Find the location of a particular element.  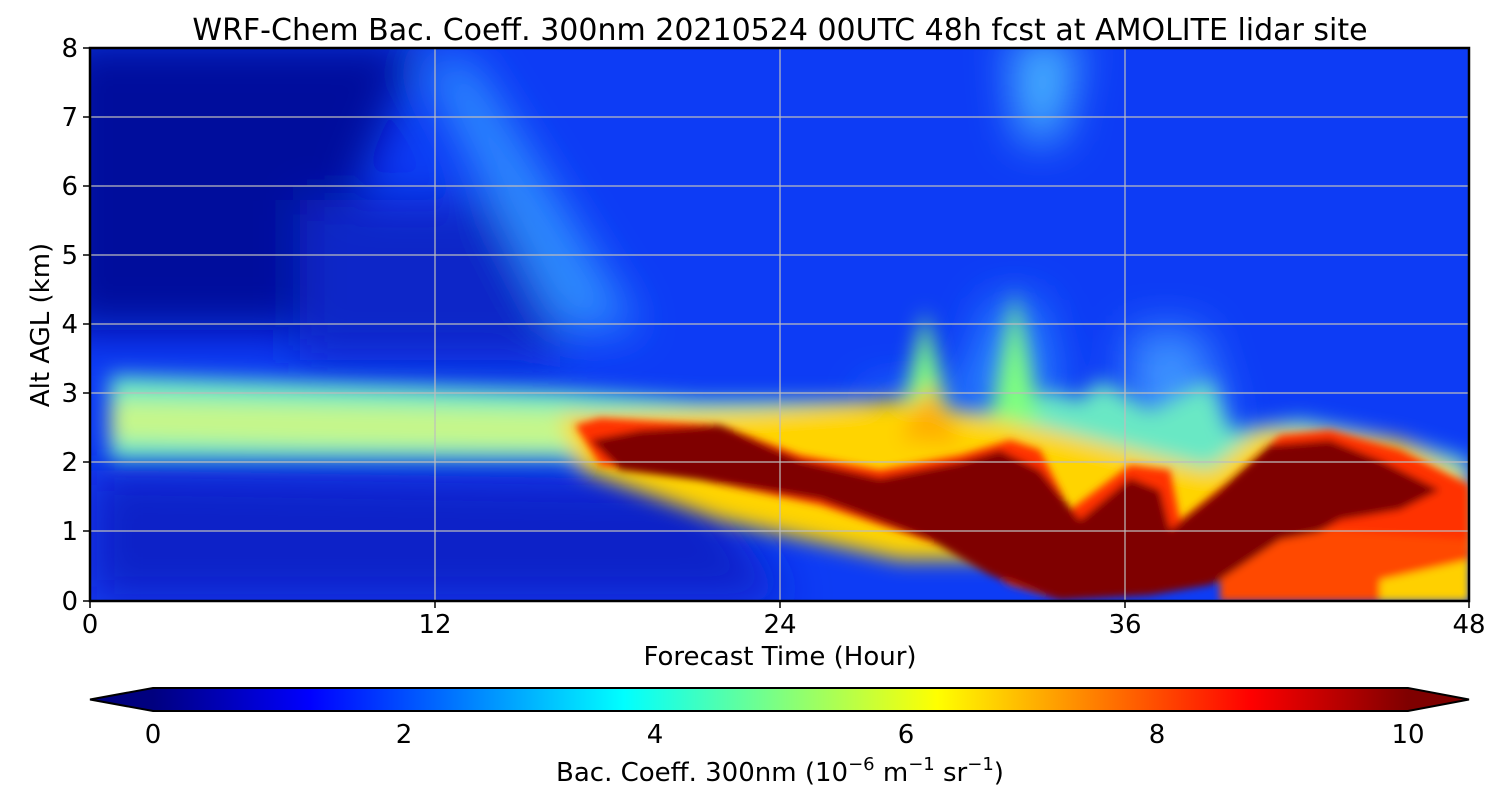

colorbar-tick-label: 2 is located at coordinates (404, 735).